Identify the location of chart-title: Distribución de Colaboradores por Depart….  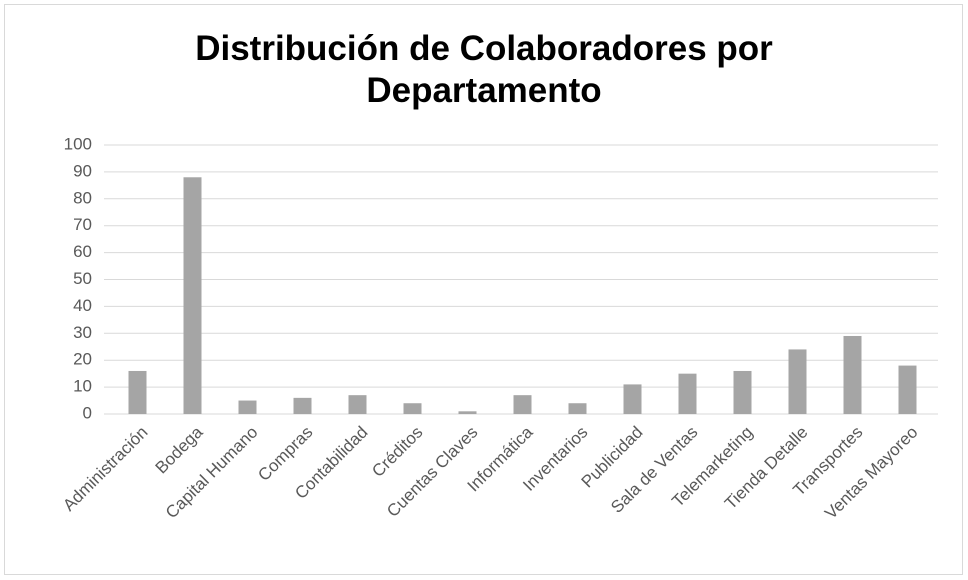
(484, 69).